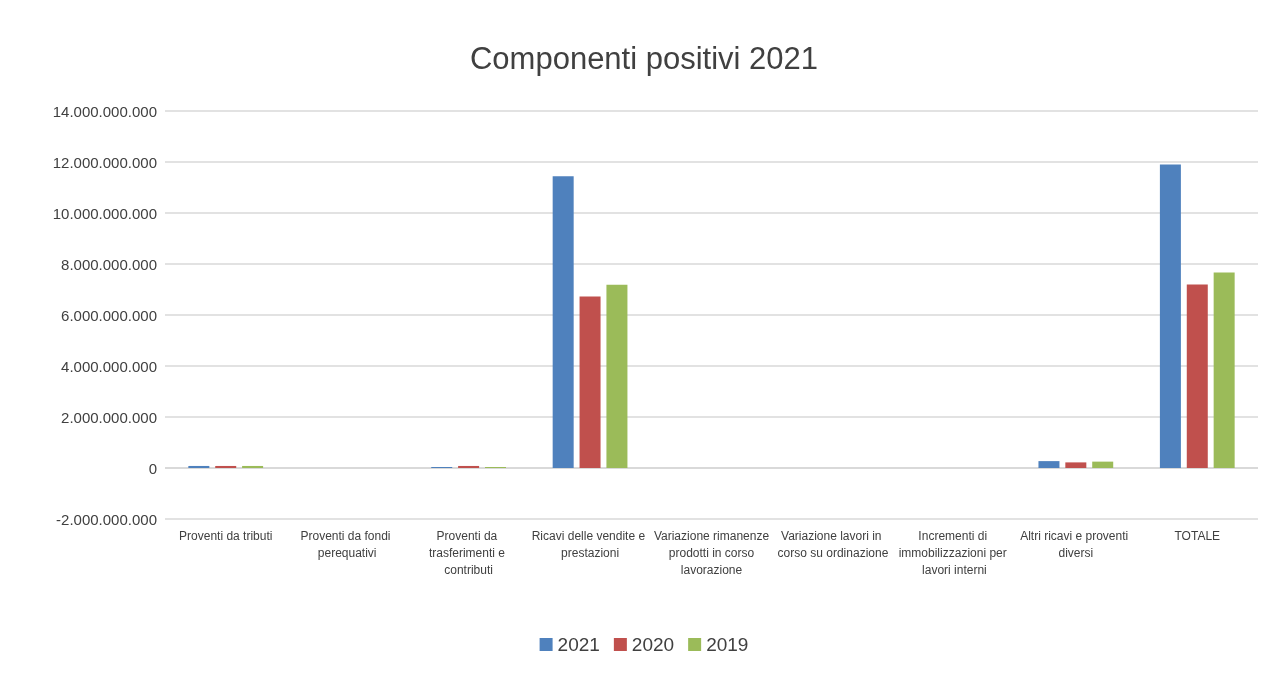 The width and height of the screenshot is (1288, 677). What do you see at coordinates (1197, 535) in the screenshot?
I see `x-tick-label: TOTALE` at bounding box center [1197, 535].